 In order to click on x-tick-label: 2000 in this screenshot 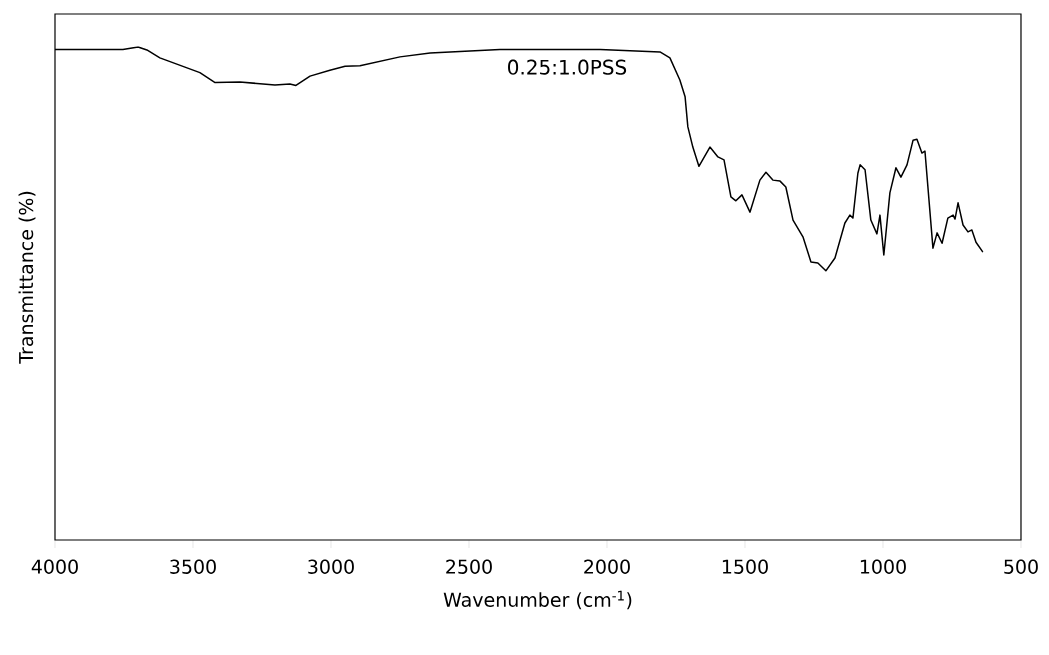, I will do `click(607, 566)`.